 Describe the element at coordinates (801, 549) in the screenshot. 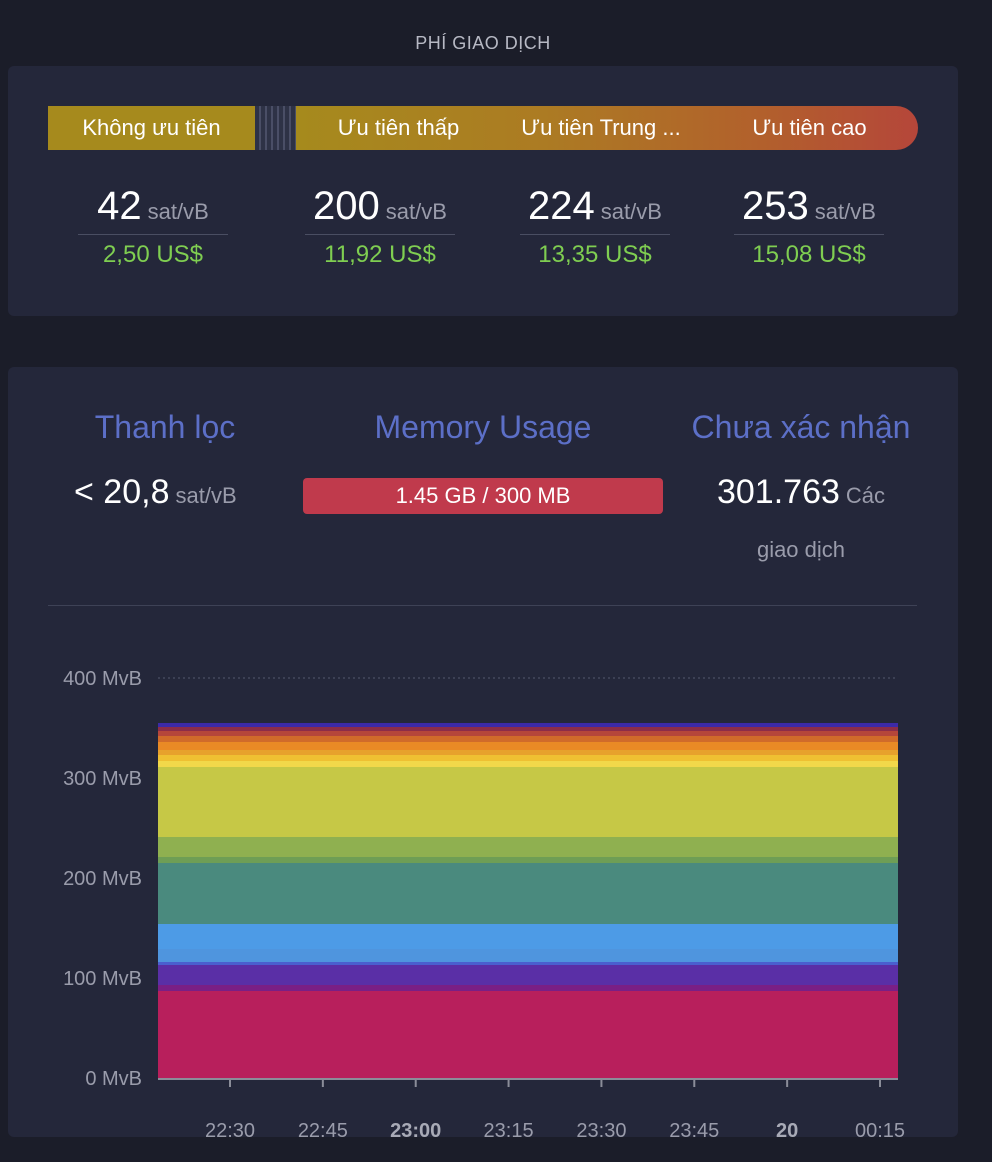

I see `unconfirmed-unit: giao dịch` at that location.